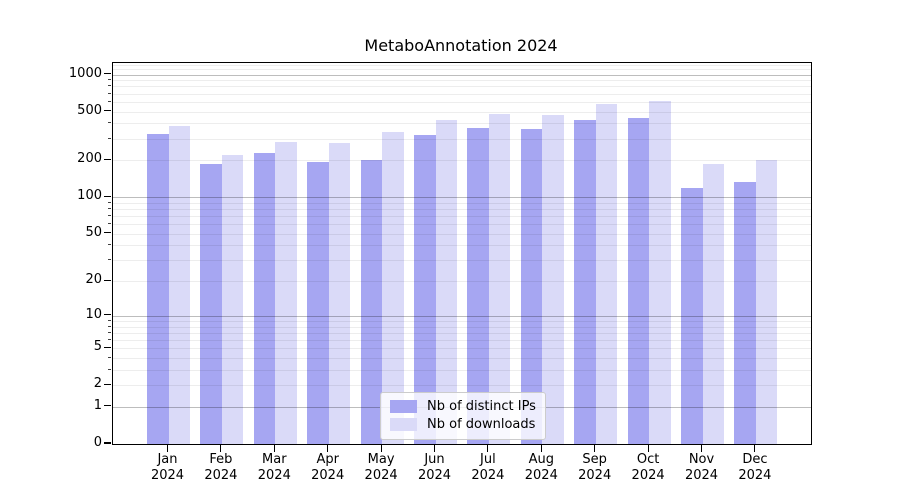  Describe the element at coordinates (499, 279) in the screenshot. I see `bar-jul-2024-series1` at that location.